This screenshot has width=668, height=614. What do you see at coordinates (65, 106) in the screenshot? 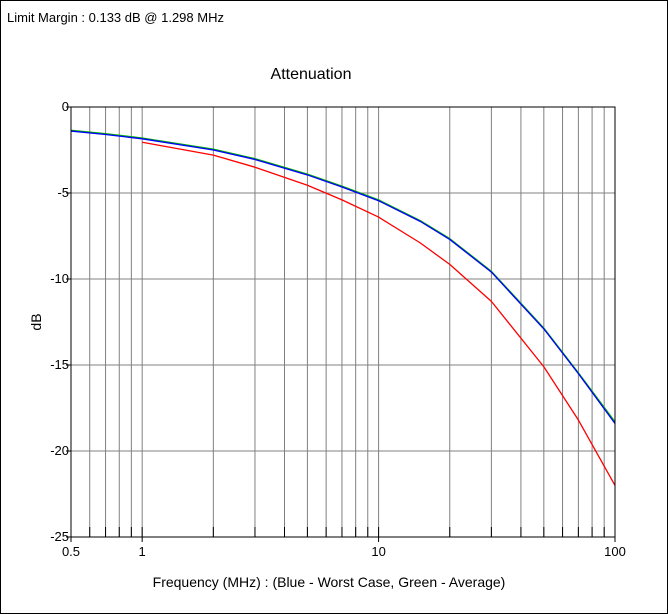
I see `y-tick-label: 0` at bounding box center [65, 106].